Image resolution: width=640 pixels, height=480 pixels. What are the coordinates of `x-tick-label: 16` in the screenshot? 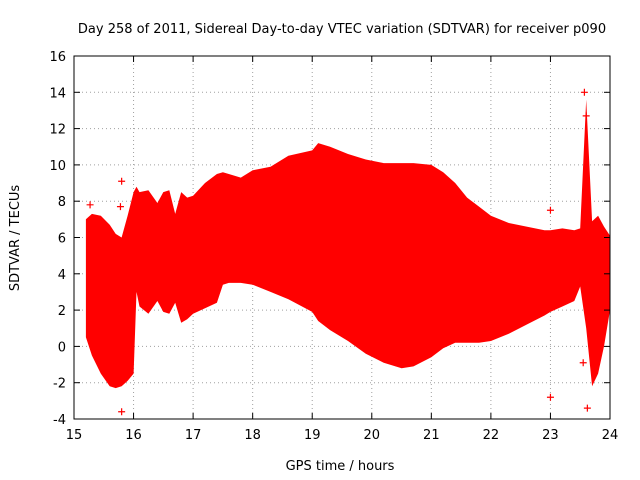 It's located at (133, 435).